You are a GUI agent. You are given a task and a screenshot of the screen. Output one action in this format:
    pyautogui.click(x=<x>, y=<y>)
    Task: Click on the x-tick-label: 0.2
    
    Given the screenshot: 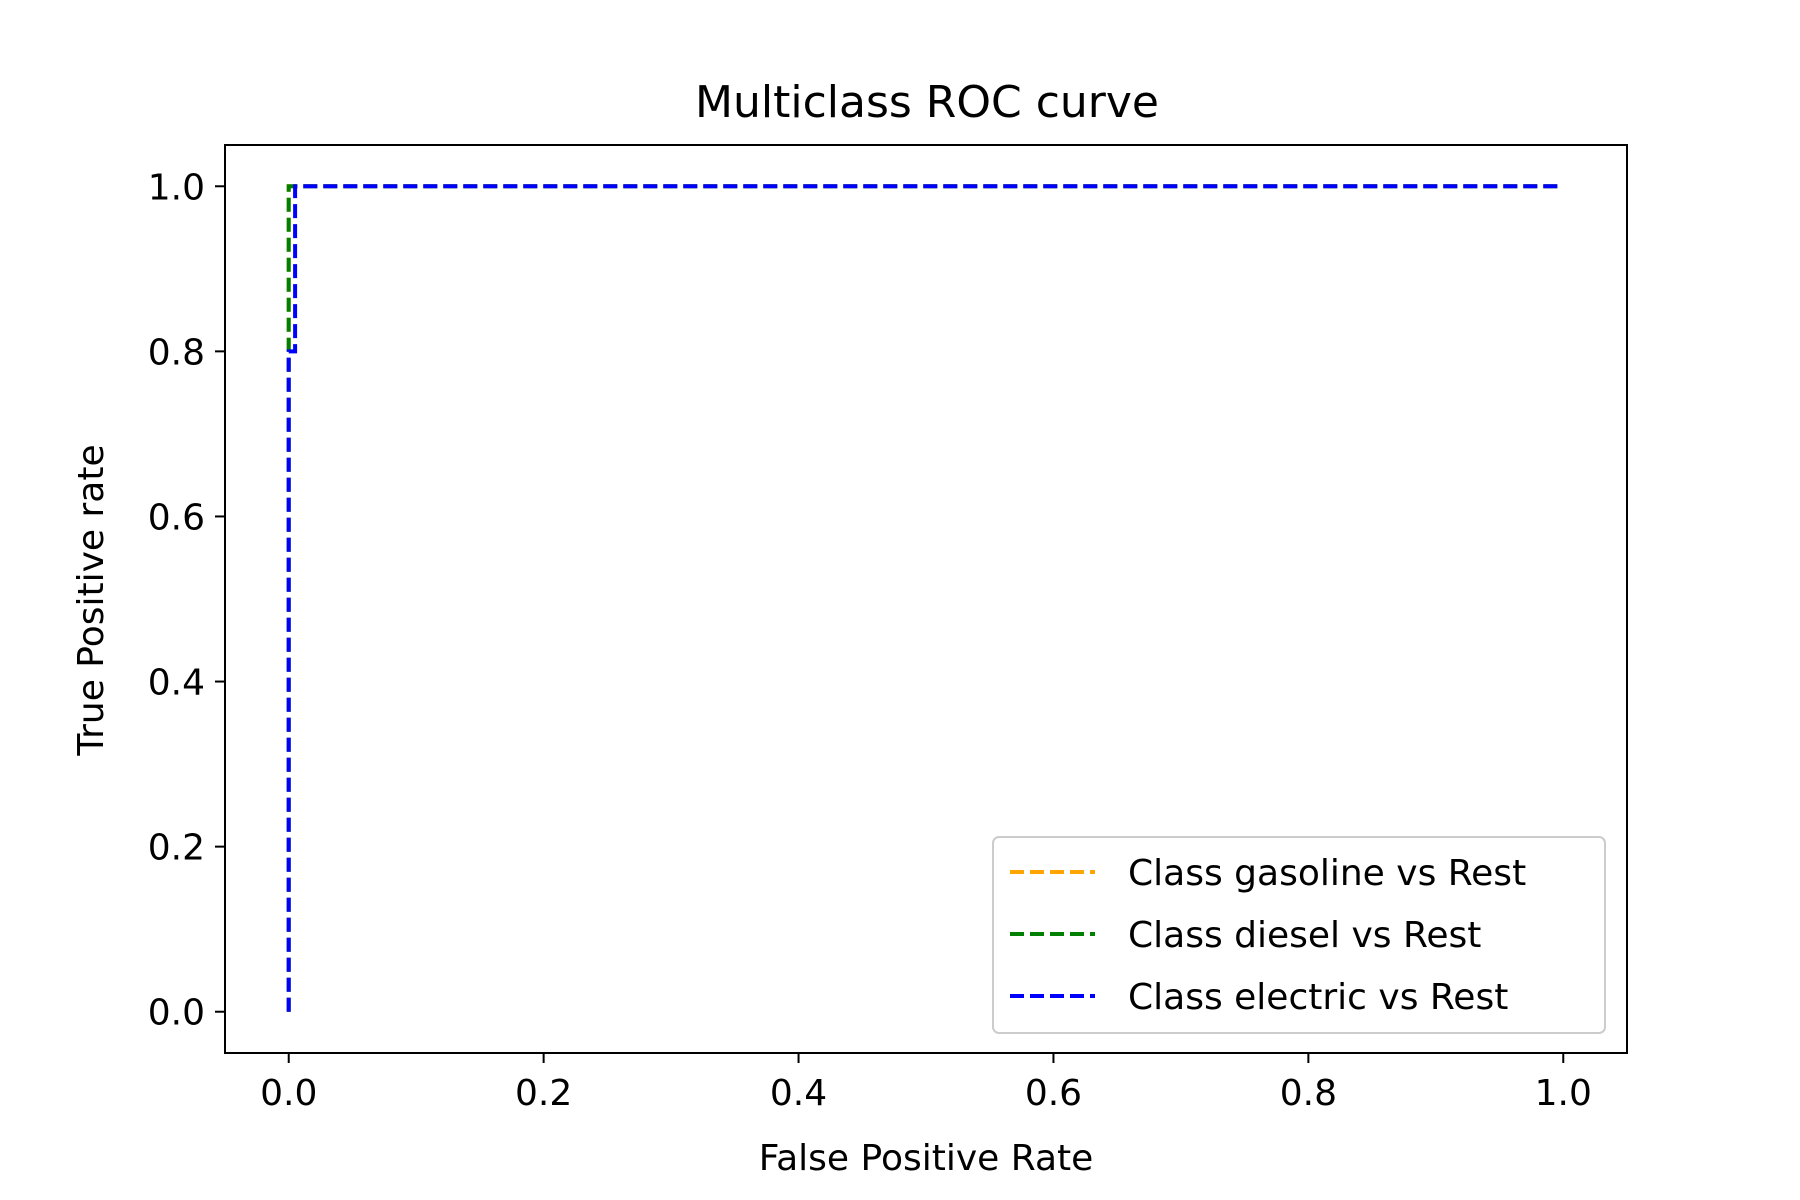 What is the action you would take?
    pyautogui.click(x=543, y=1093)
    